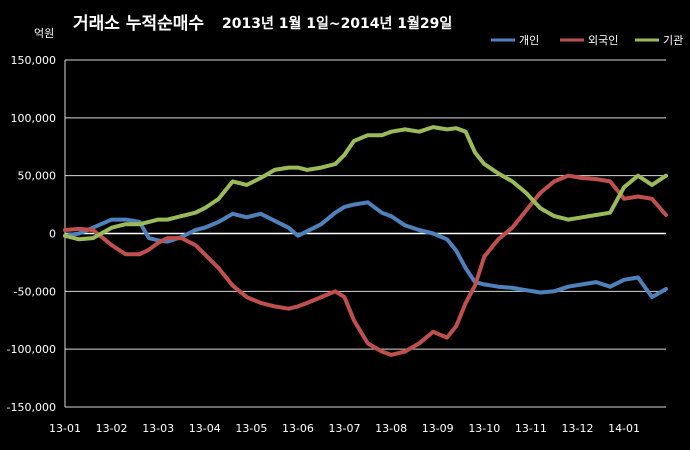  Describe the element at coordinates (52, 234) in the screenshot. I see `y-tick-label: 0` at that location.